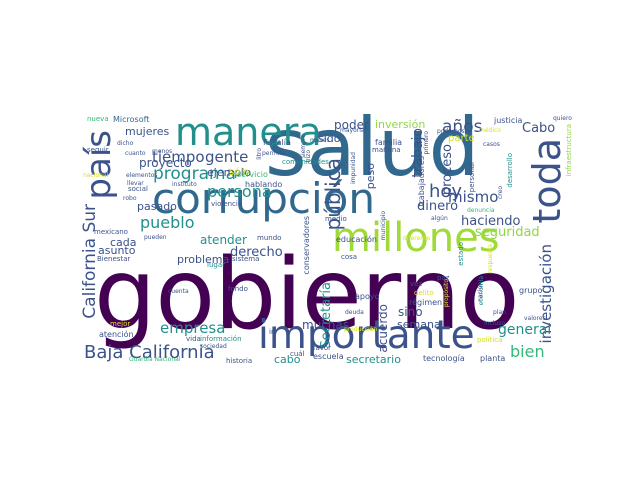 This screenshot has width=640, height=480. I want to click on word-justicia: justicia, so click(508, 120).